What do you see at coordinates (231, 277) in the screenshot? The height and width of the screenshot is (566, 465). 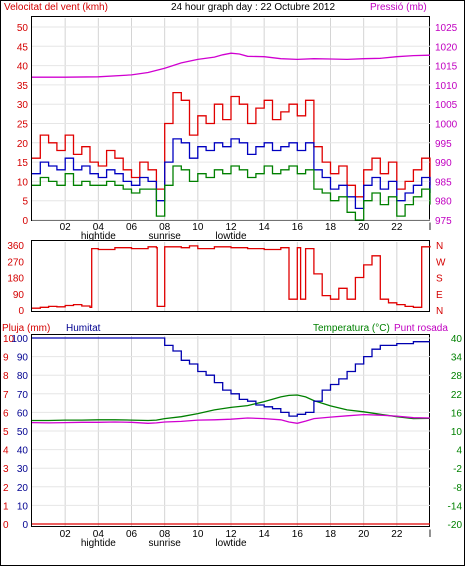 I see `direction-line` at bounding box center [231, 277].